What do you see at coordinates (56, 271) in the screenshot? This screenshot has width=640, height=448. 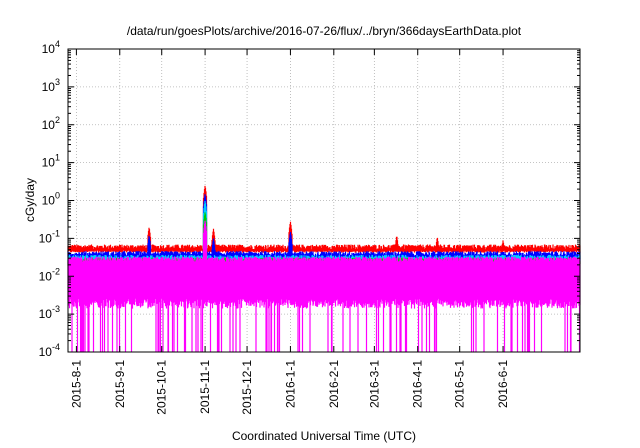 I see `y-tick-exponent: -2` at bounding box center [56, 271].